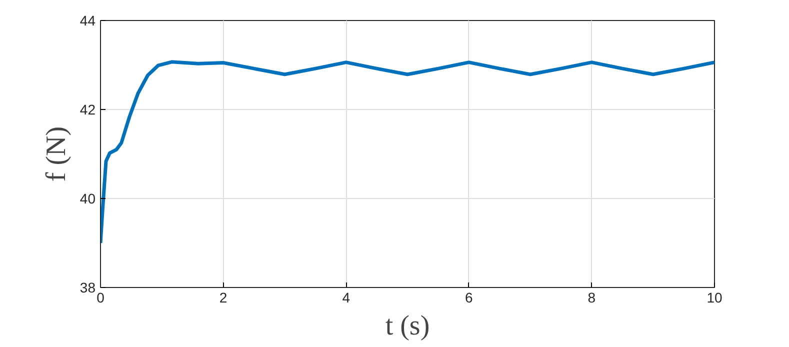 Image resolution: width=789 pixels, height=347 pixels. What do you see at coordinates (223, 298) in the screenshot?
I see `x-tick-label: 2` at bounding box center [223, 298].